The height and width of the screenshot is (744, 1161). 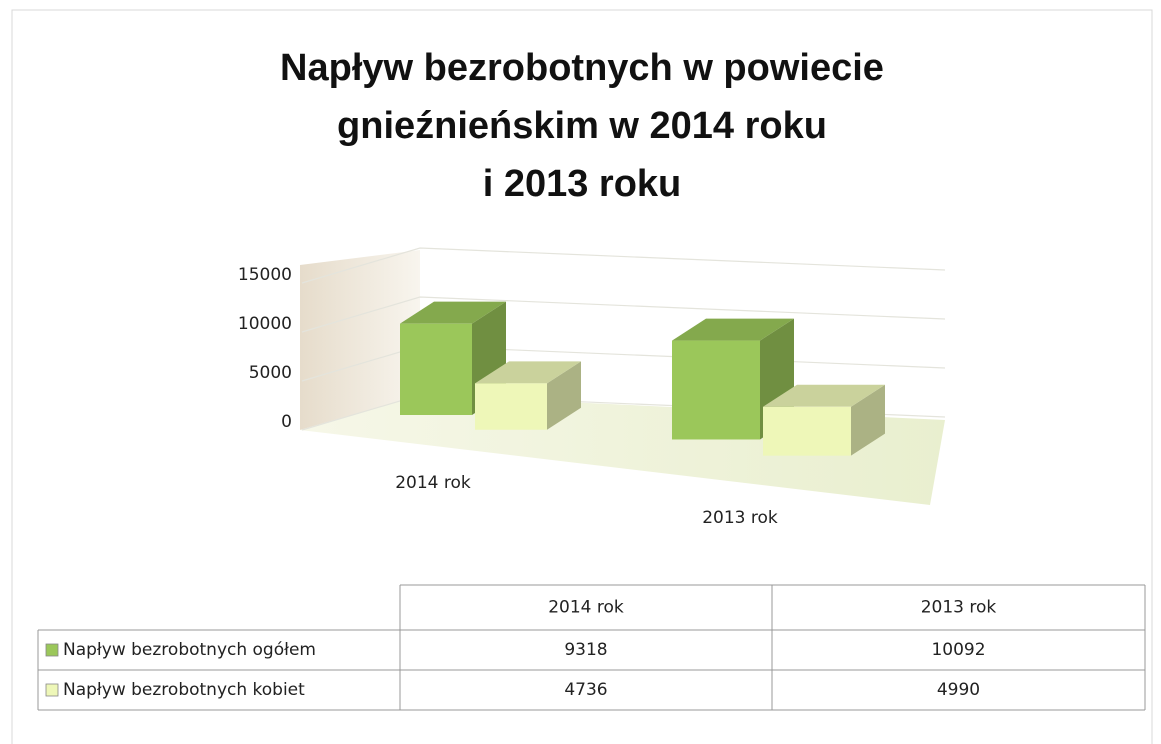 I want to click on x-tick-label: 2013 rok, so click(x=740, y=518).